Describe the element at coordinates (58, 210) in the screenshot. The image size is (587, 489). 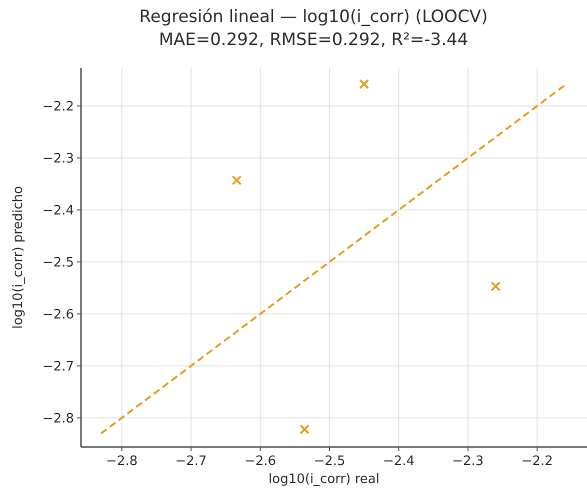
I see `y-tick-label: −2.4` at that location.